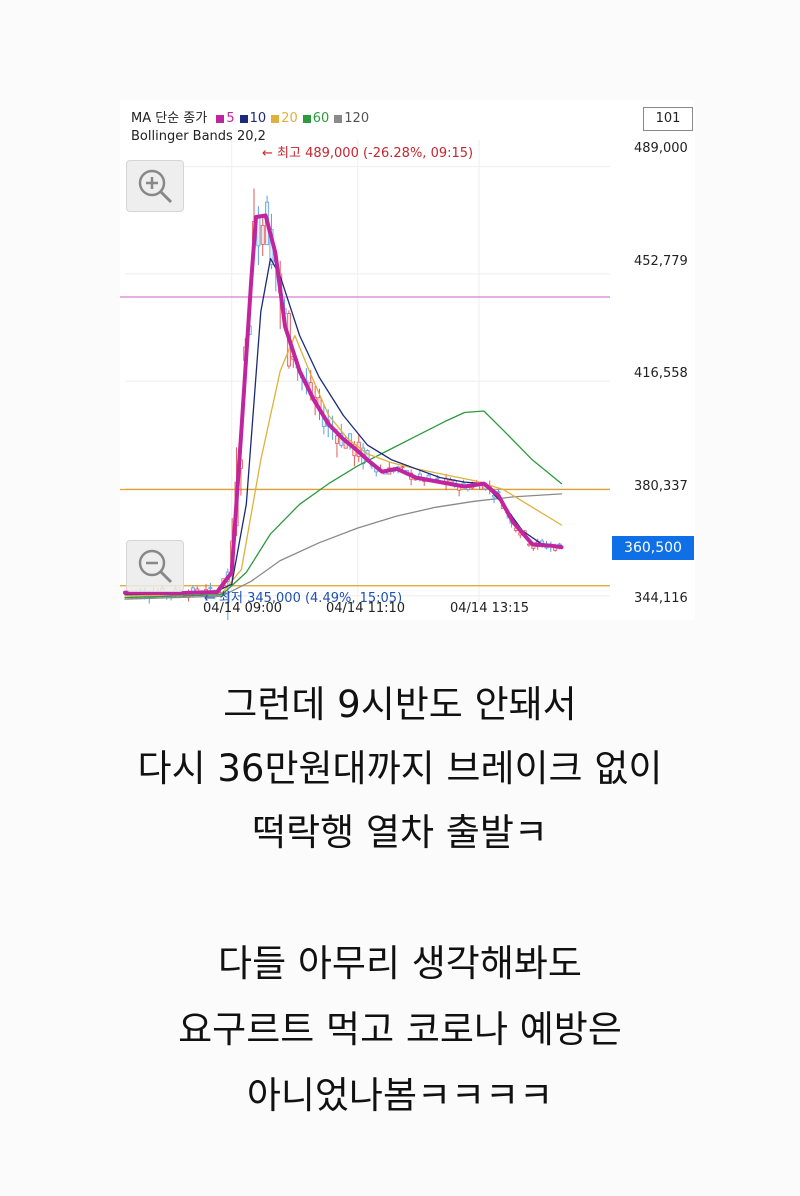  Describe the element at coordinates (653, 548) in the screenshot. I see `current-price-badge: 360,500` at that location.